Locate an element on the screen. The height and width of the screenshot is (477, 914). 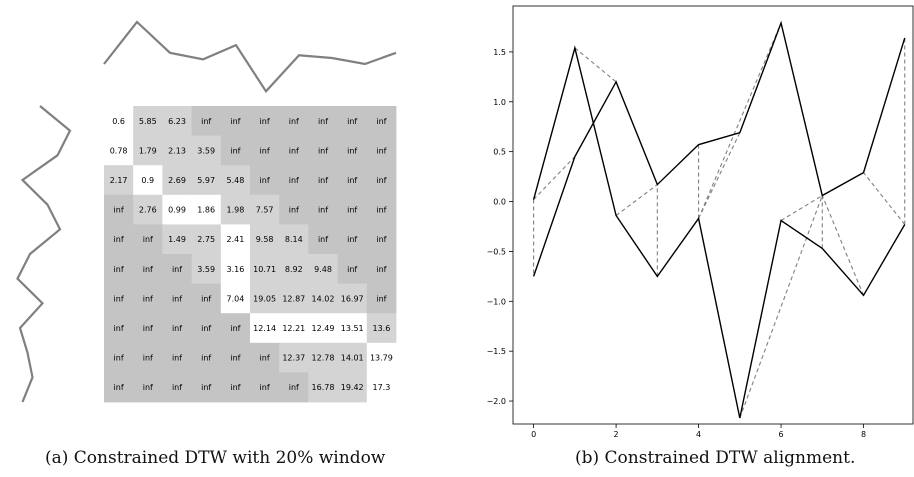
matrix-cell-value: 16.78 is located at coordinates (323, 387).